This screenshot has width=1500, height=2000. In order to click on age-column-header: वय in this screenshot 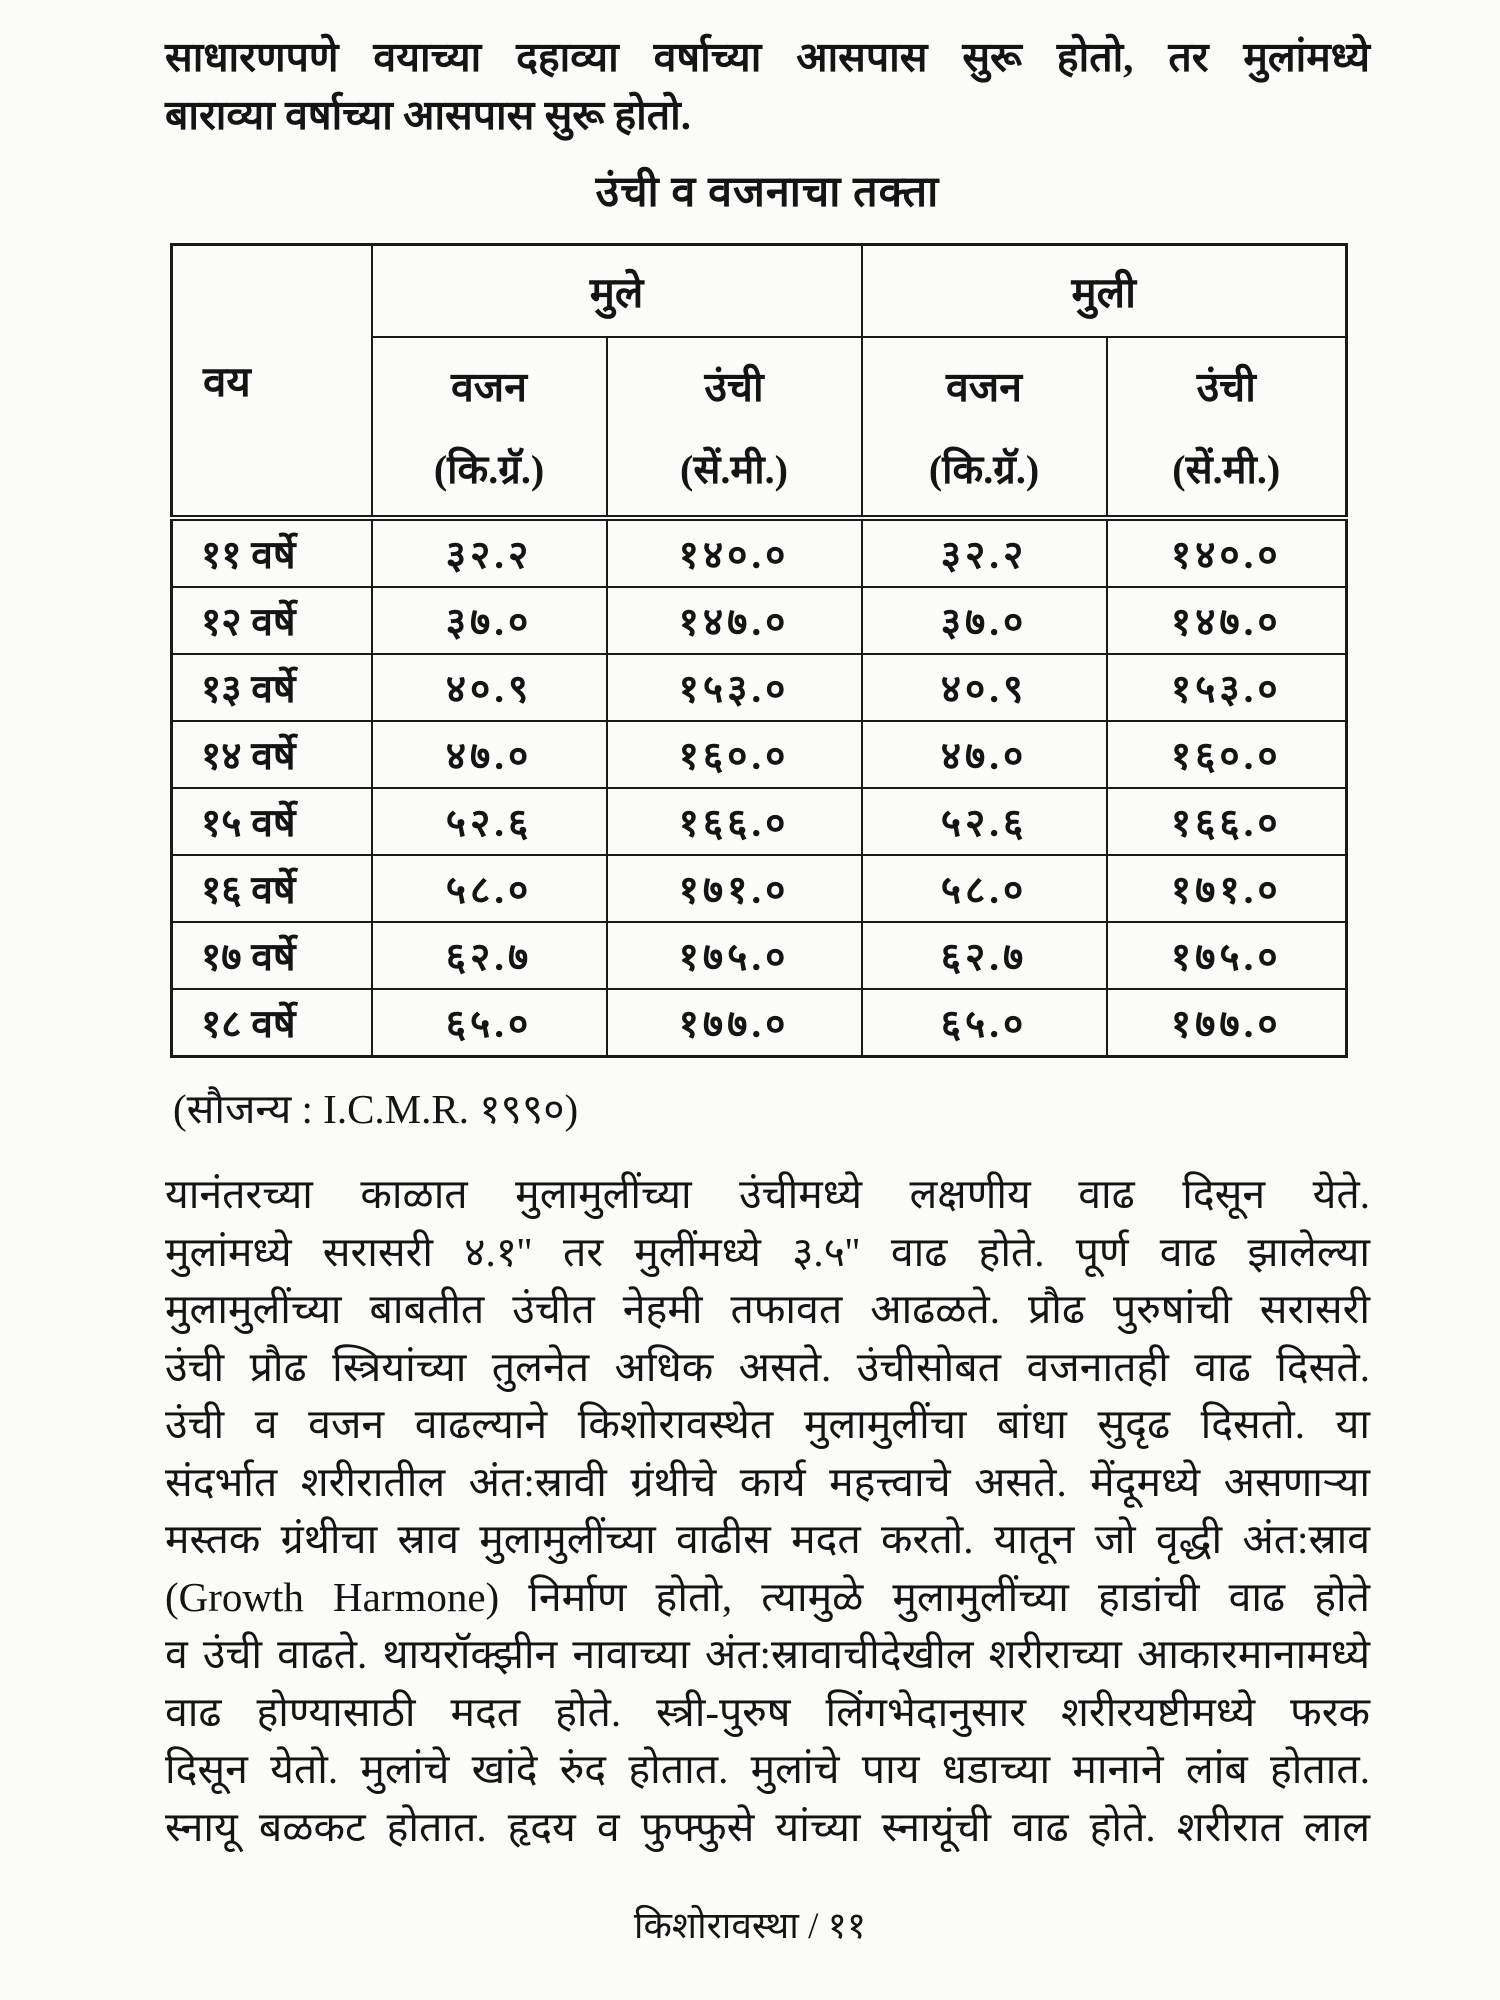, I will do `click(271, 381)`.